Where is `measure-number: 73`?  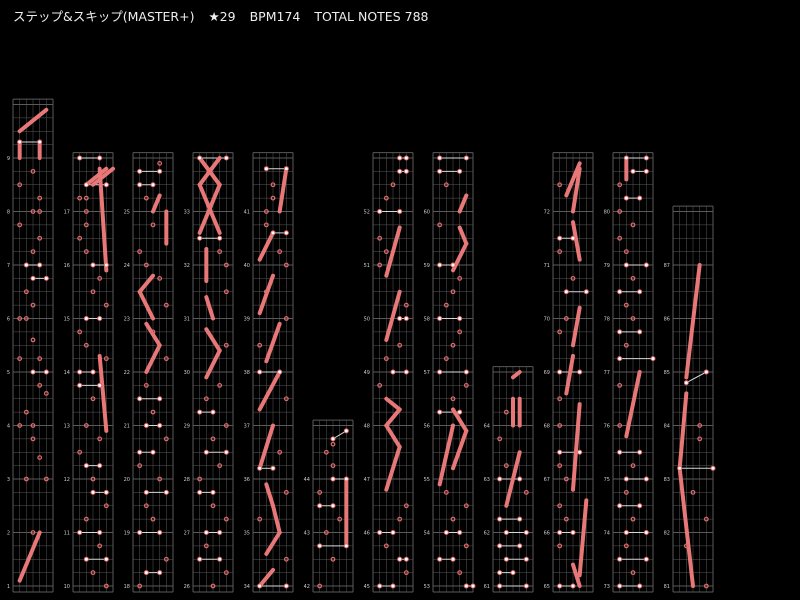 measure-number: 73 is located at coordinates (607, 587).